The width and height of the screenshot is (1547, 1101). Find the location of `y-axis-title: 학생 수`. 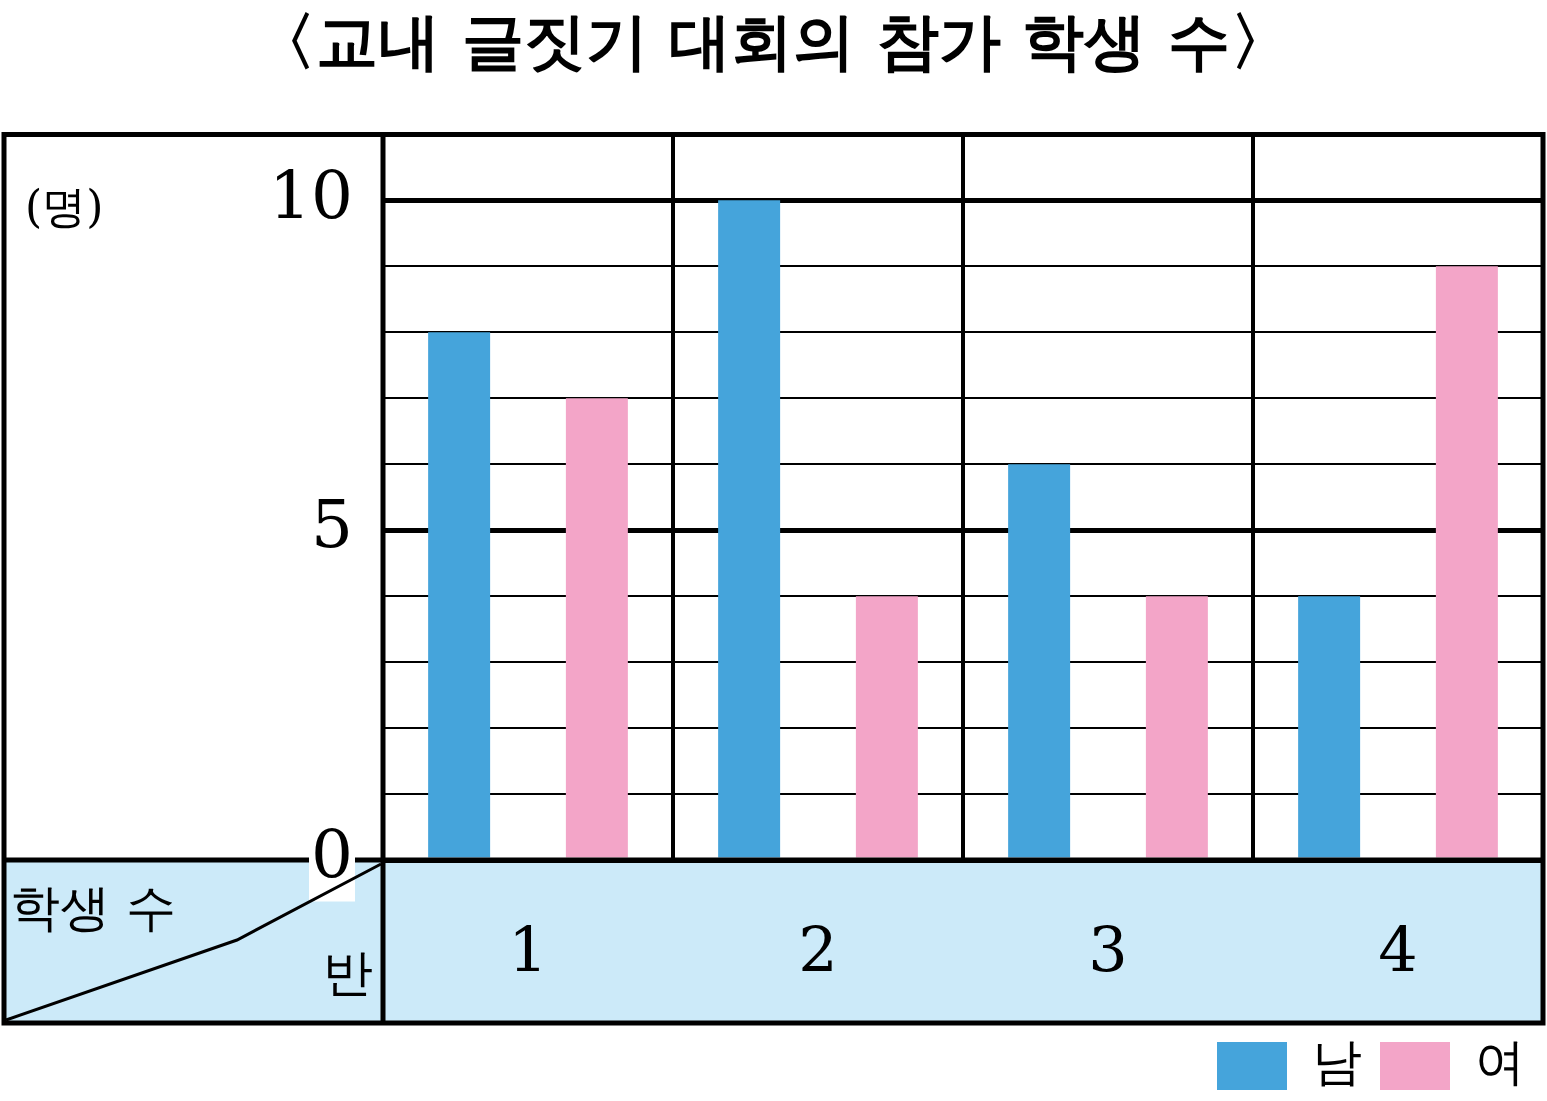

y-axis-title: 학생 수 is located at coordinates (93, 908).